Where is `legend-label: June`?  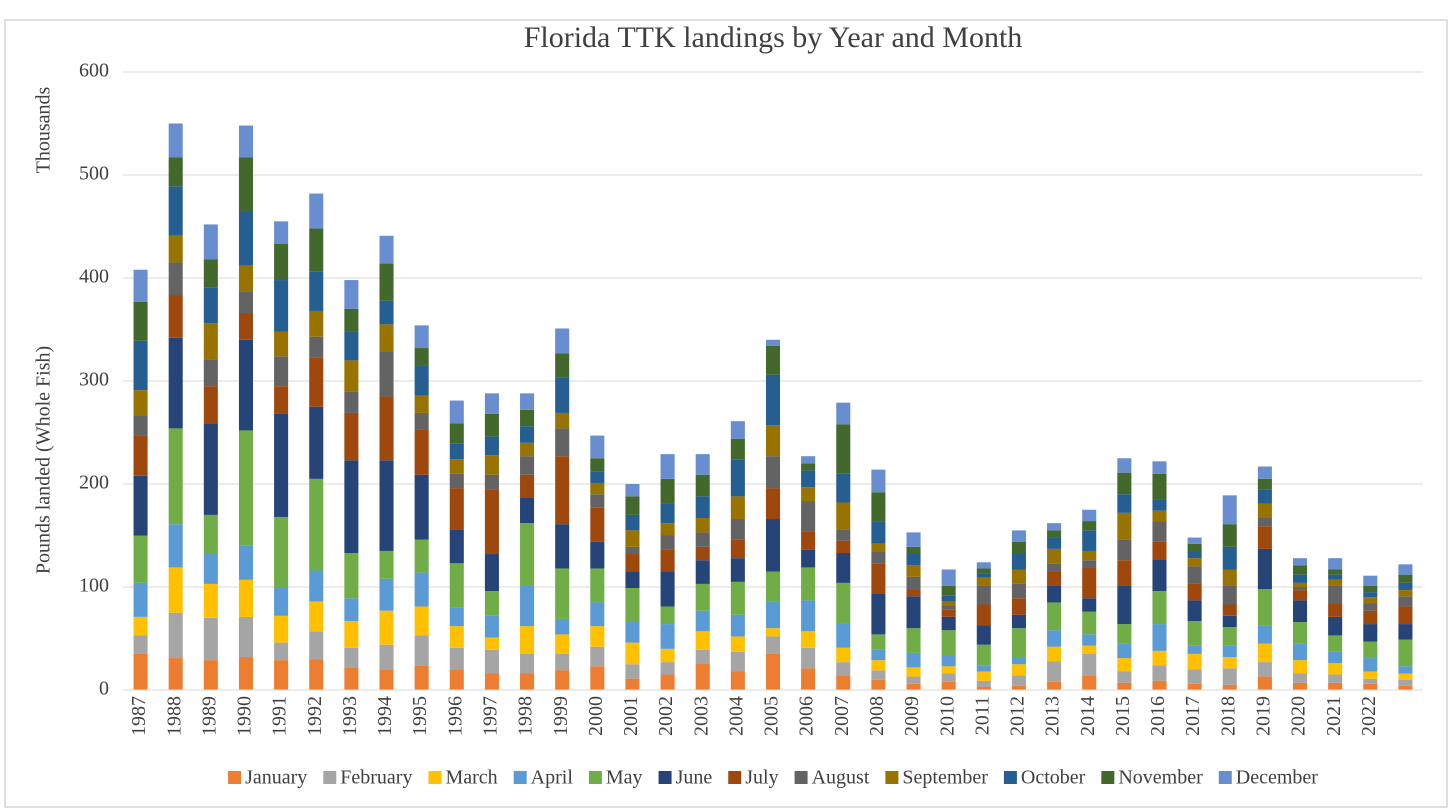 legend-label: June is located at coordinates (694, 778).